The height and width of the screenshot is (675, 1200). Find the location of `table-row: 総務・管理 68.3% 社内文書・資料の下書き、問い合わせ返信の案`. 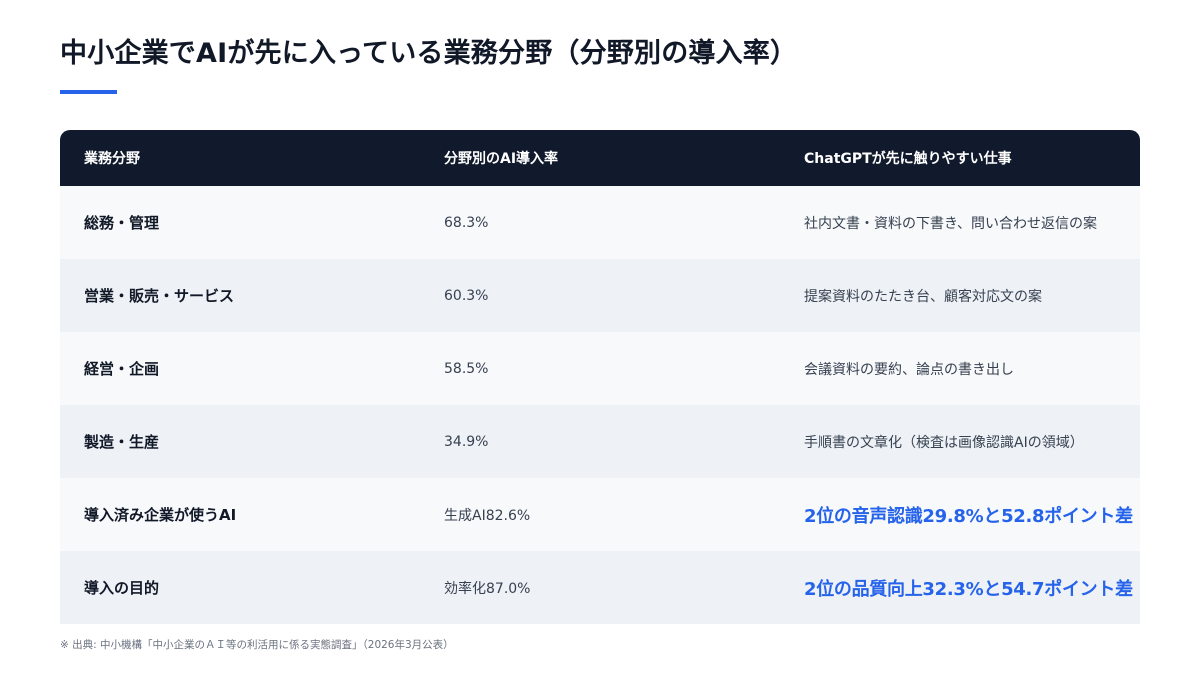

table-row: 総務・管理 68.3% 社内文書・資料の下書き、問い合わせ返信の案 is located at coordinates (600, 222).